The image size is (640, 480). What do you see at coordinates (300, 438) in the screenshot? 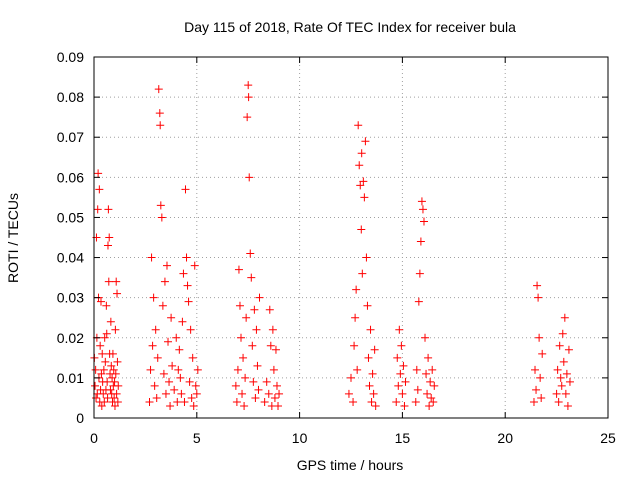
I see `x-tick-label: 10` at bounding box center [300, 438].